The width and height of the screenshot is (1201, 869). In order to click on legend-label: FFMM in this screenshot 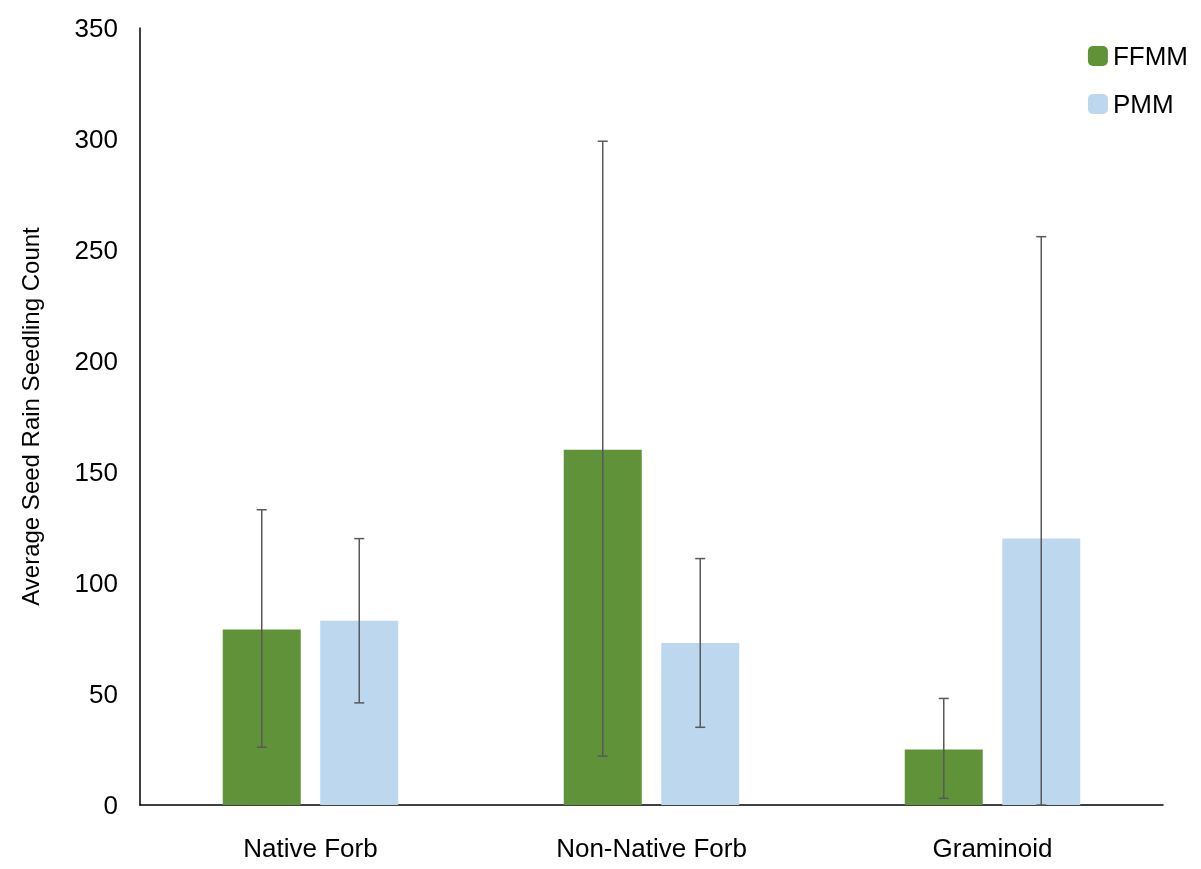, I will do `click(1150, 56)`.